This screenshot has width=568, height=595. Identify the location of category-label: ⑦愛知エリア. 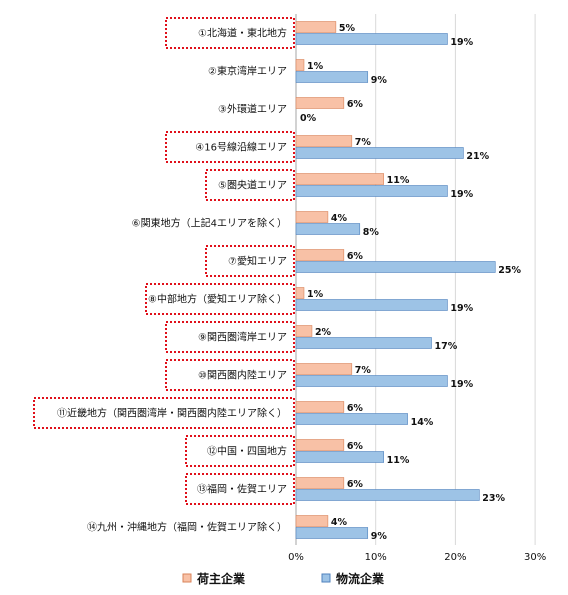
(257, 261).